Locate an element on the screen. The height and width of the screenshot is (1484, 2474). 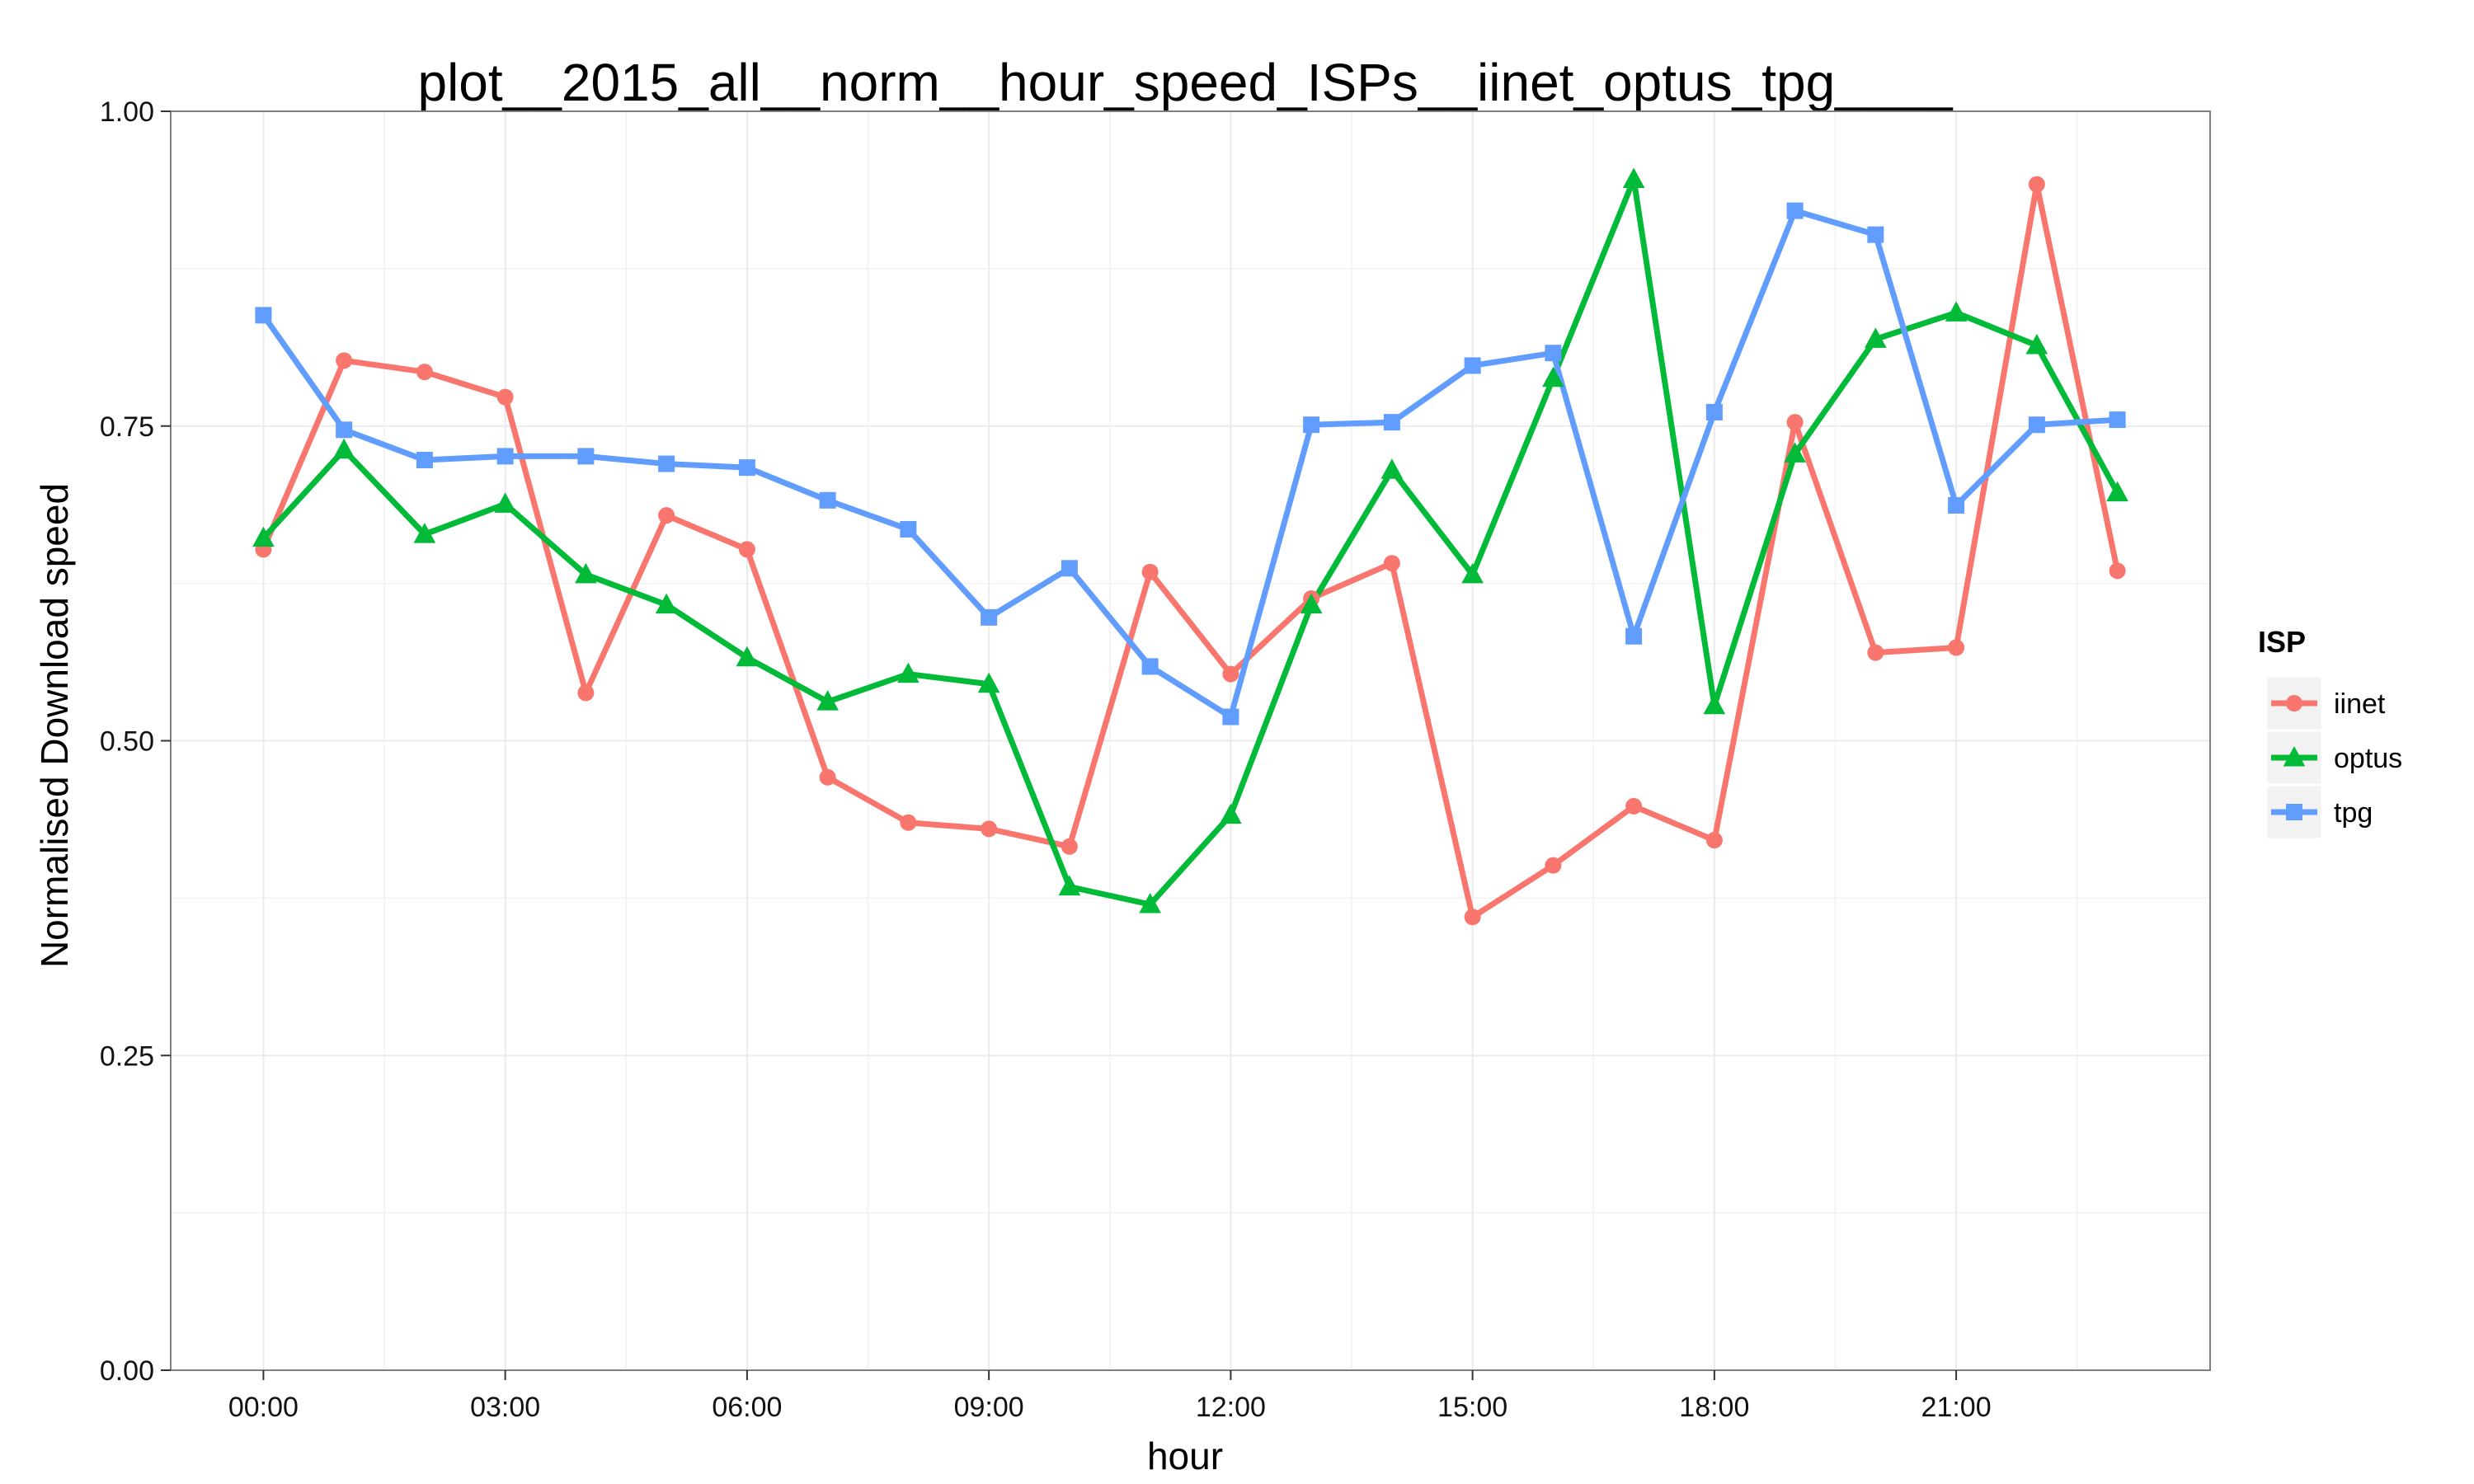
x-axis-title: hour is located at coordinates (1185, 1456).